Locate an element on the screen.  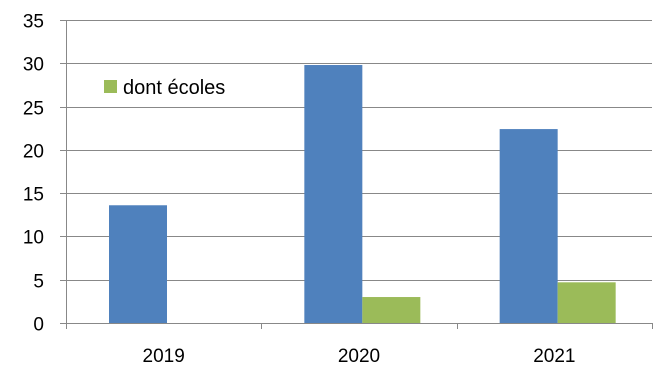
legend: dont écoles is located at coordinates (164, 88).